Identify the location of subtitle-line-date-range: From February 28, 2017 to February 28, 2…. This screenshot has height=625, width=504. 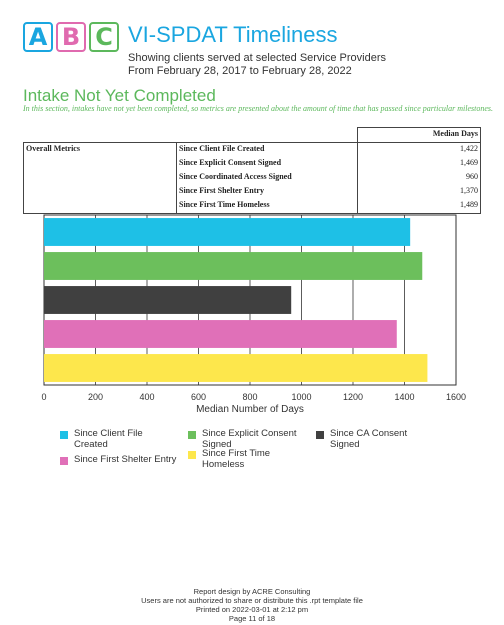
(240, 71).